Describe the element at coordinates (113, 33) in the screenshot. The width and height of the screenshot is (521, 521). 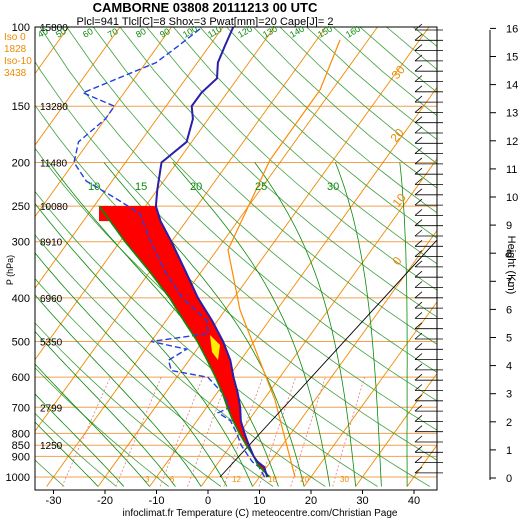
I see `dry-adiabat-label: 70` at that location.